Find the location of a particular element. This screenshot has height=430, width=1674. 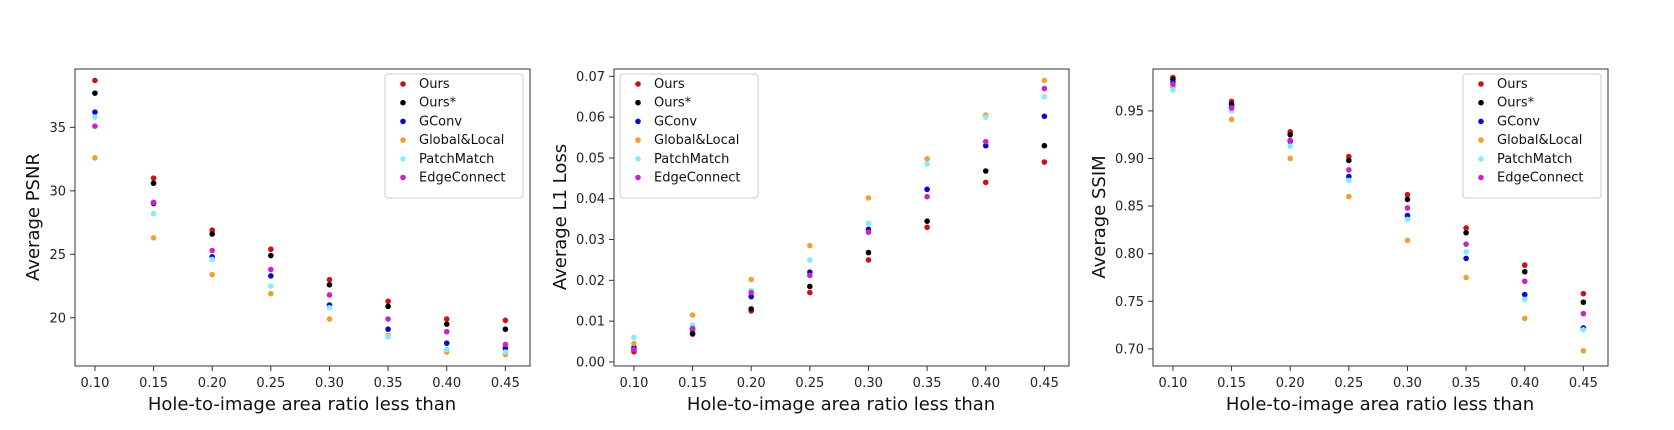

ssim-legend-label: Ours* is located at coordinates (1516, 103).